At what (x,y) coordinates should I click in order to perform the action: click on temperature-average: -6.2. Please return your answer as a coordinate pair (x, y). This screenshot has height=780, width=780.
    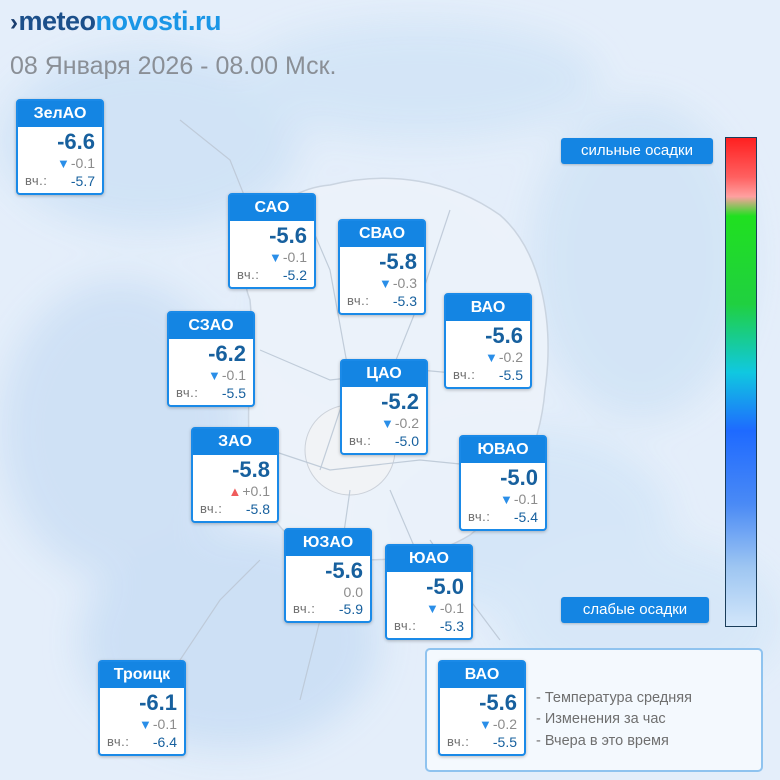
    Looking at the image, I should click on (227, 353).